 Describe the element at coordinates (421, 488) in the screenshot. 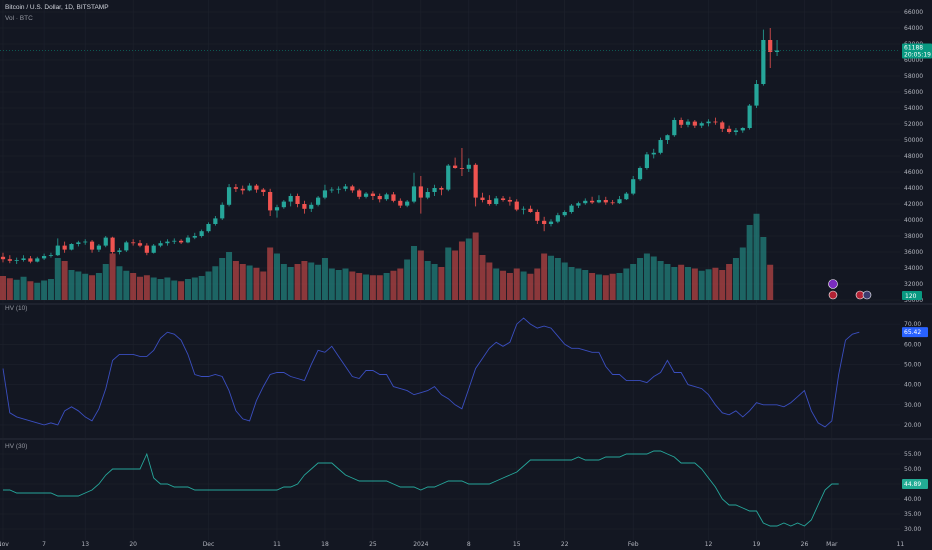

I see `hv30-line` at that location.